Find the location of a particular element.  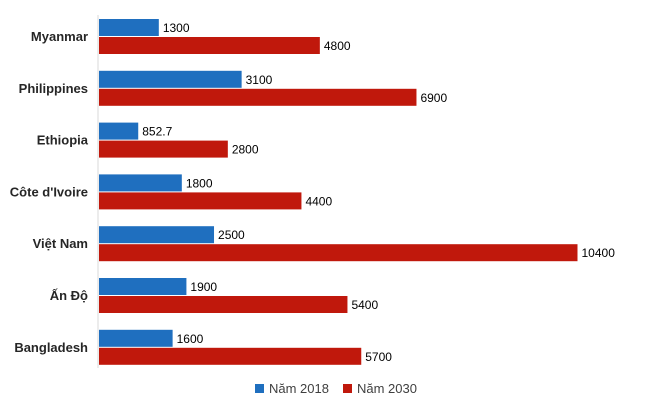

category-label: Philippines is located at coordinates (53, 88).